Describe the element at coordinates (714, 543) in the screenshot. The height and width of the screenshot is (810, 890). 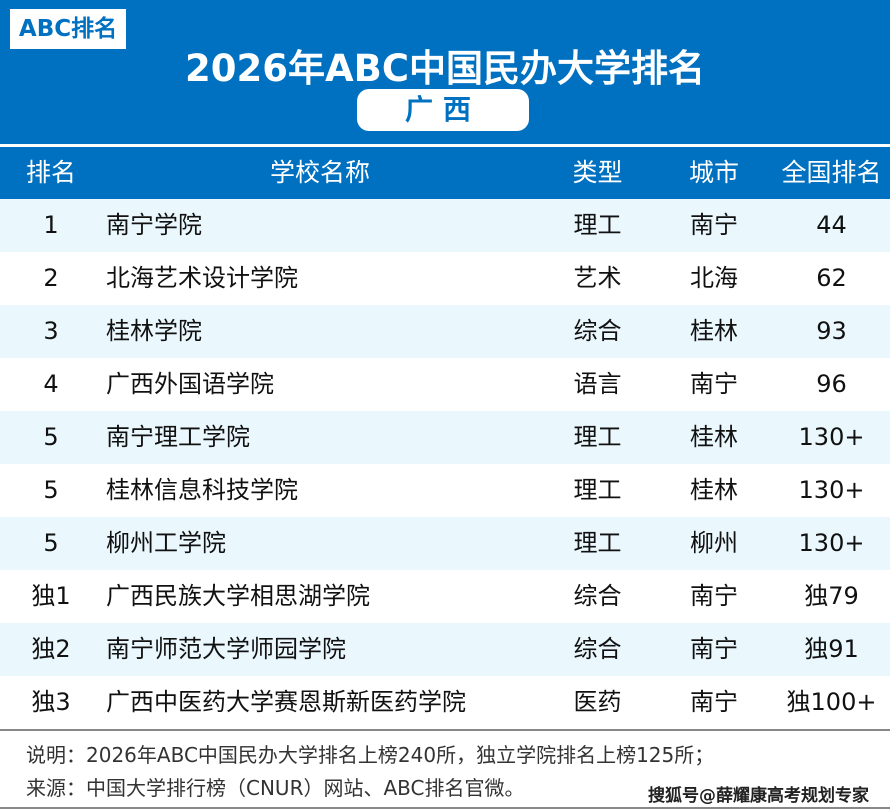
I see `cell-city: 柳州` at that location.